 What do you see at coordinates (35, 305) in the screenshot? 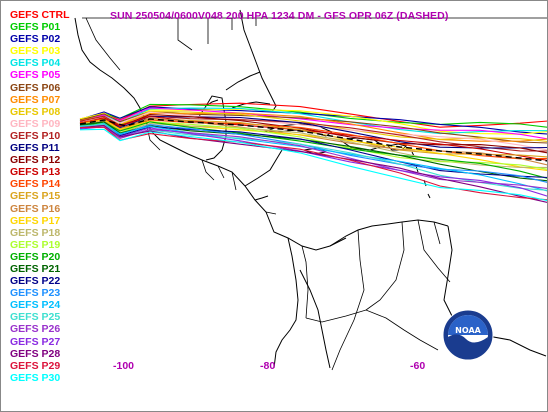
I see `legend-item: GEFS P24` at bounding box center [35, 305].